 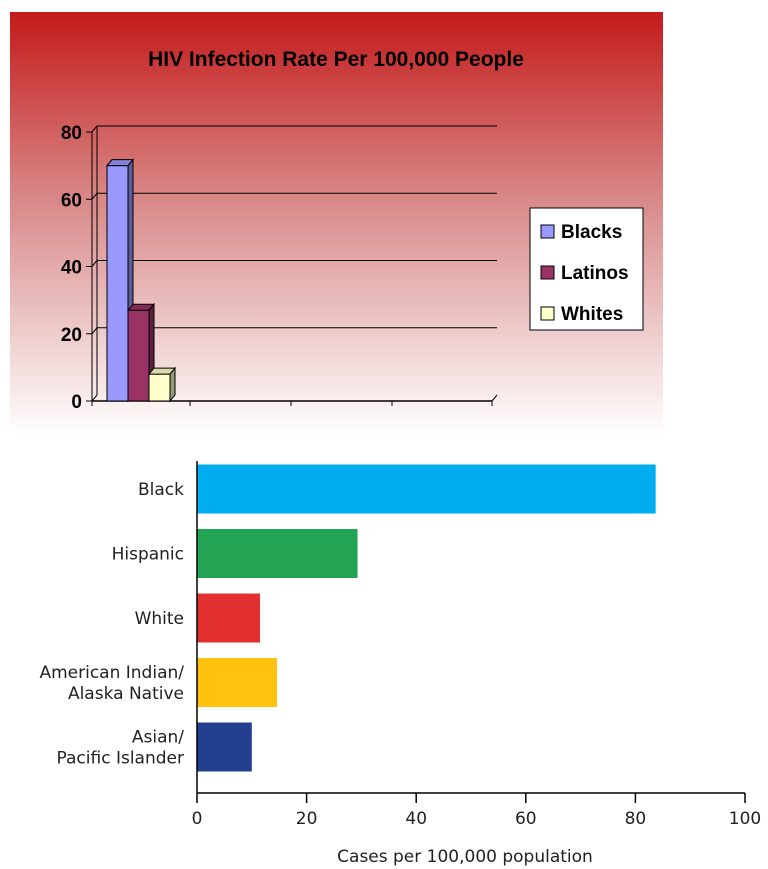 What do you see at coordinates (138, 355) in the screenshot?
I see `top-bar-latinos` at bounding box center [138, 355].